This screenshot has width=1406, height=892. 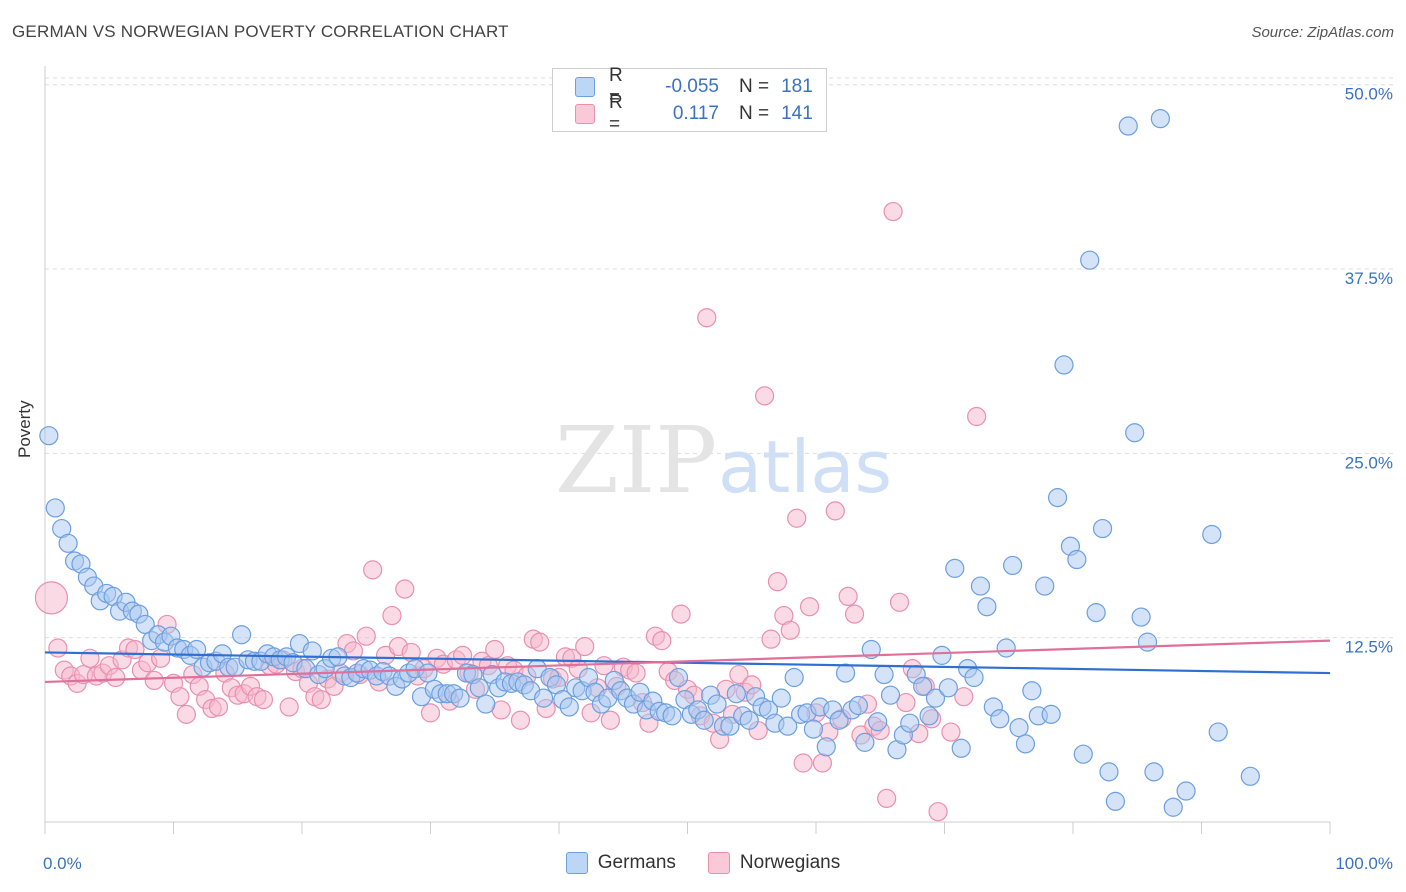 I want to click on legend-row-germans: R = -0.055 N = 181, so click(x=694, y=86).